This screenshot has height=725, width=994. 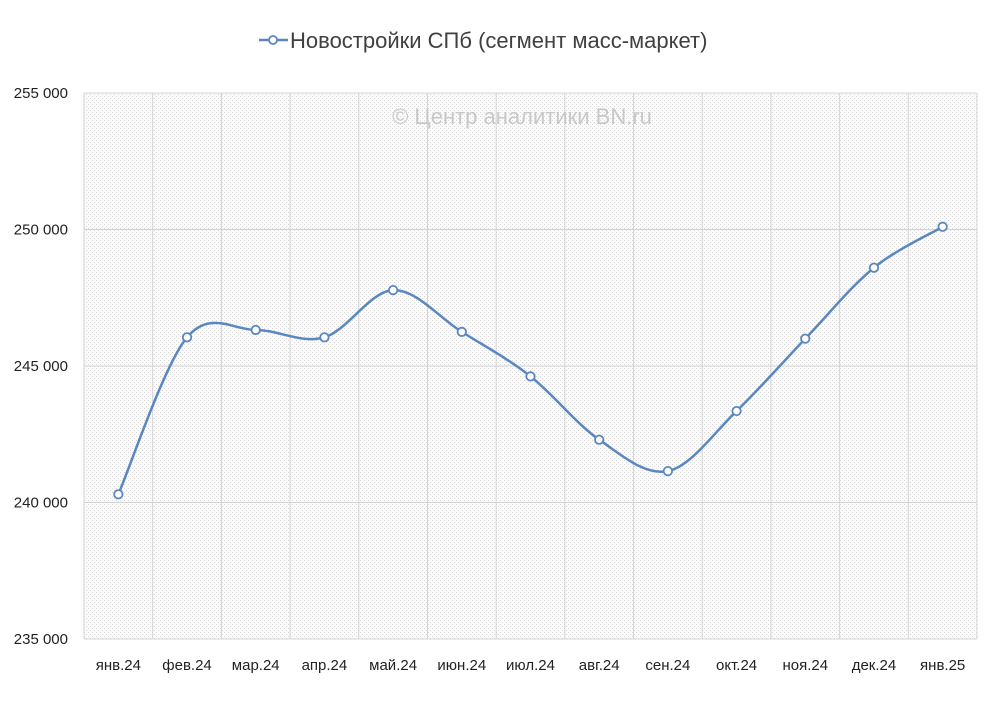 I want to click on x-tick-label: фев.24, so click(x=187, y=665).